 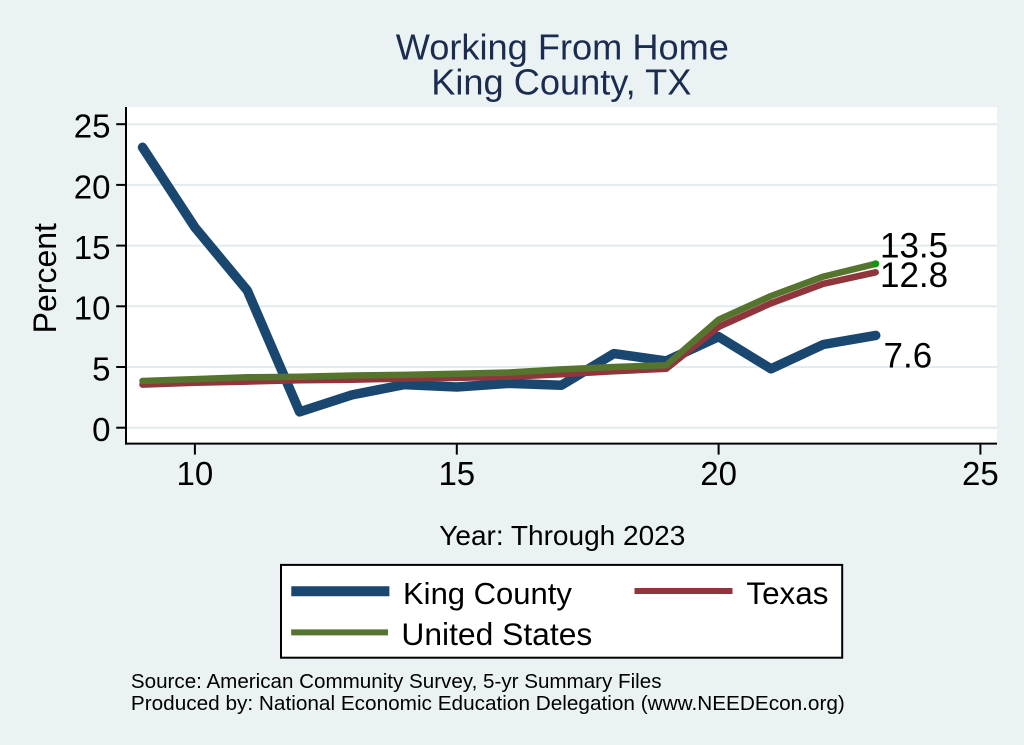 What do you see at coordinates (45, 278) in the screenshot?
I see `svg-text: Percent` at bounding box center [45, 278].